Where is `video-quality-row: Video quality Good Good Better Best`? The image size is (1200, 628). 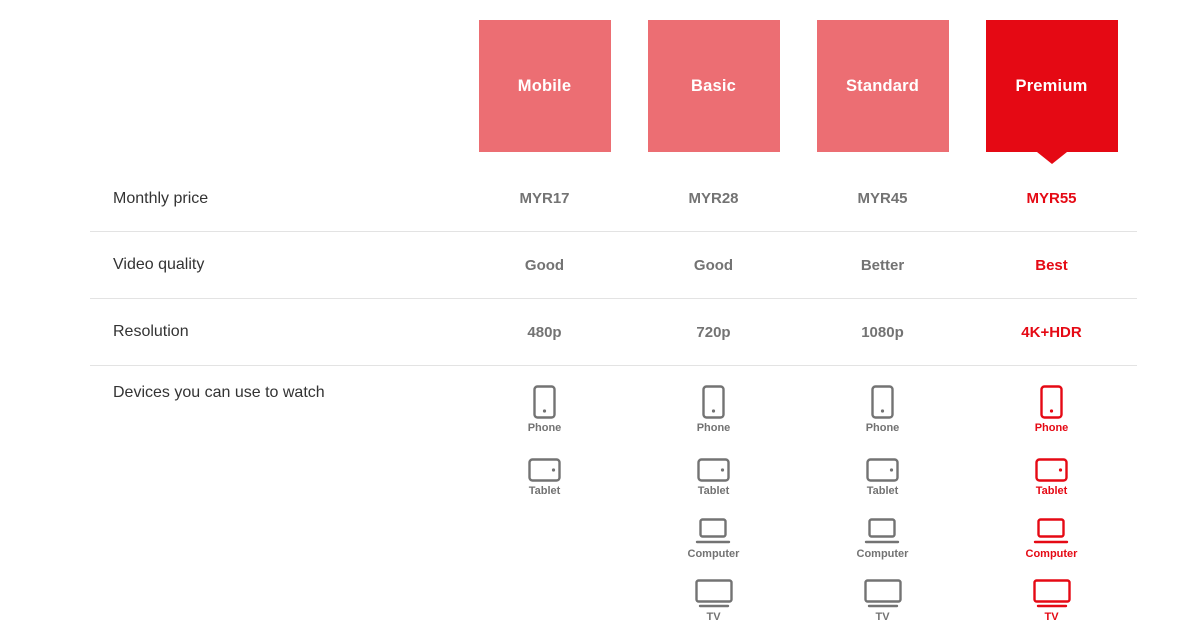
video-quality-row: Video quality Good Good Better Best is located at coordinates (613, 265).